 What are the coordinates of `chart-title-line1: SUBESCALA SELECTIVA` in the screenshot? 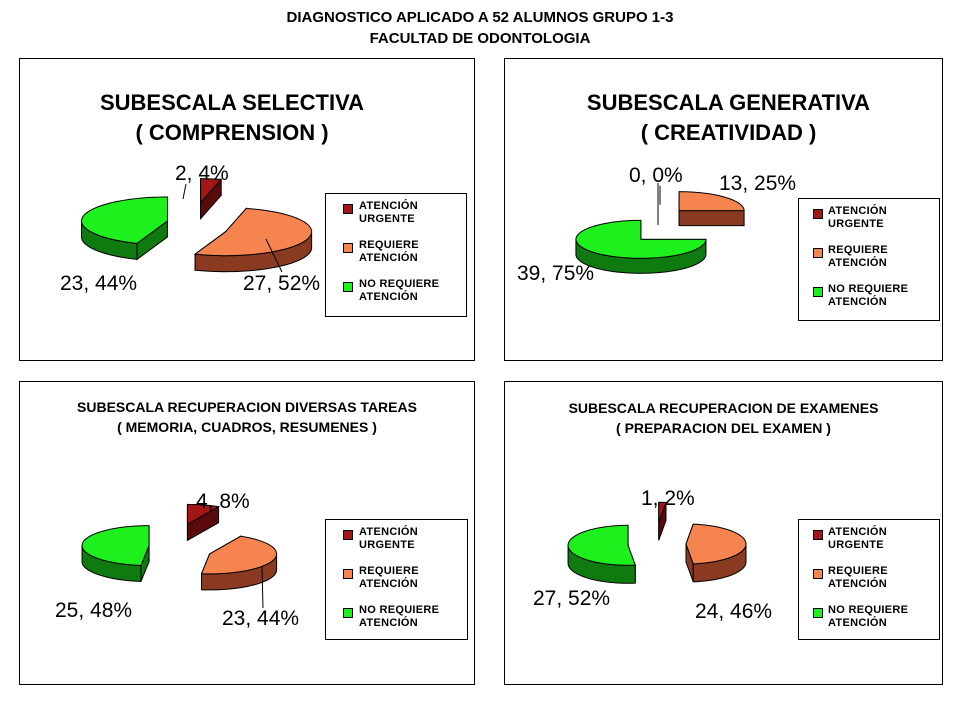 It's located at (232, 102).